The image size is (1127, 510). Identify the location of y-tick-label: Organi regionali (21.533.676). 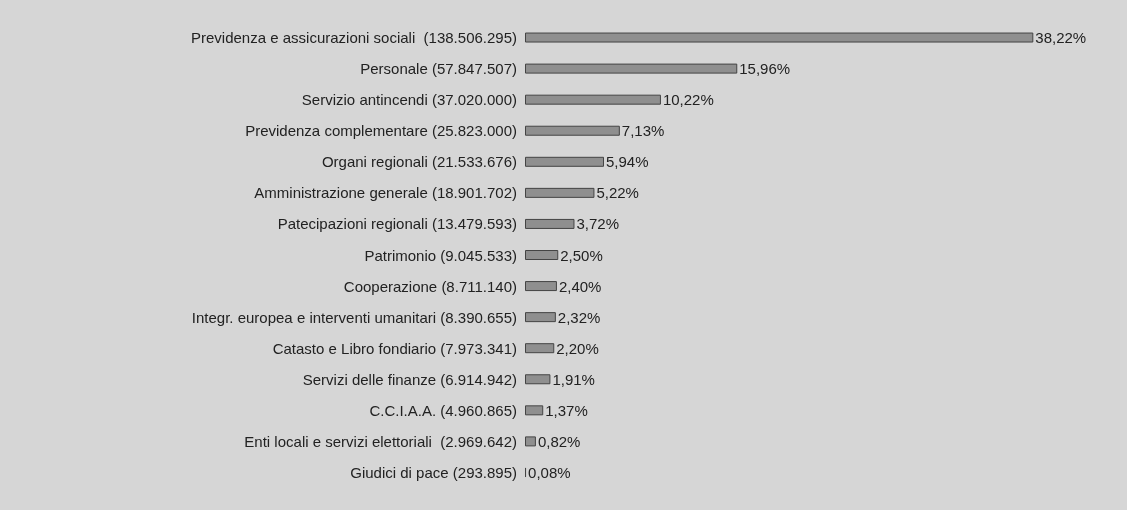
(419, 162).